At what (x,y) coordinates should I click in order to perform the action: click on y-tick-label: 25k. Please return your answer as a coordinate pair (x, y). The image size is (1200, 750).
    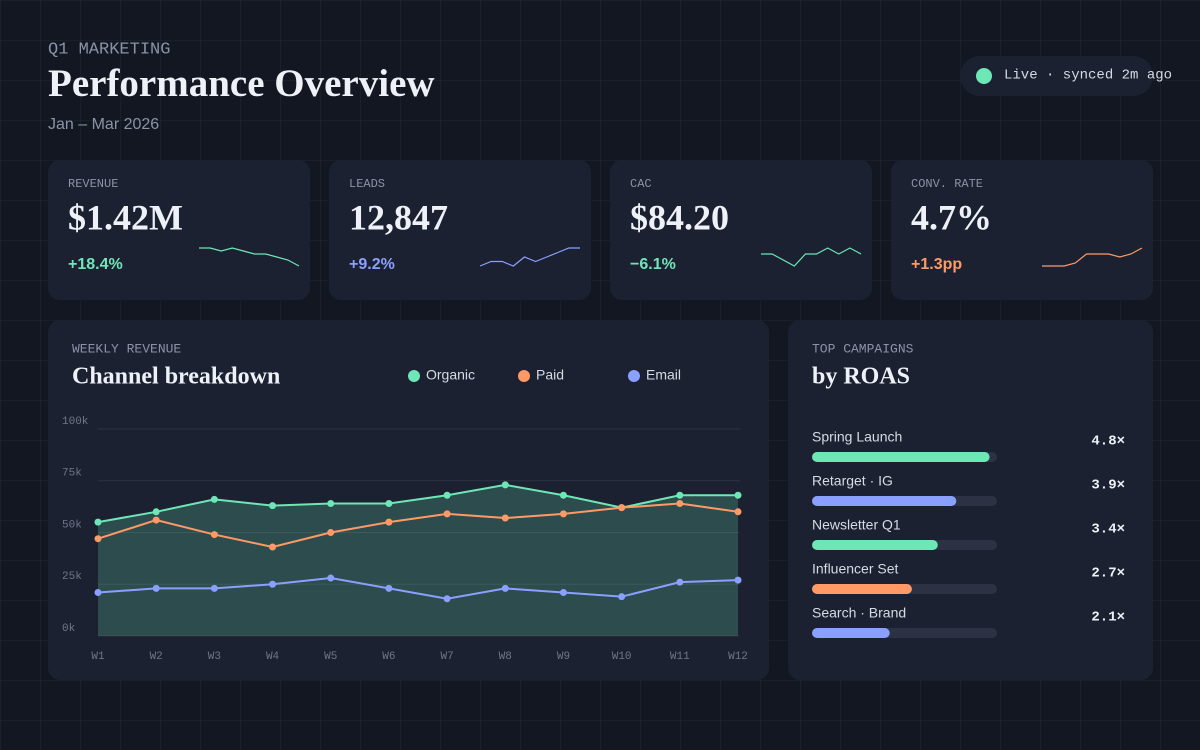
    Looking at the image, I should click on (72, 577).